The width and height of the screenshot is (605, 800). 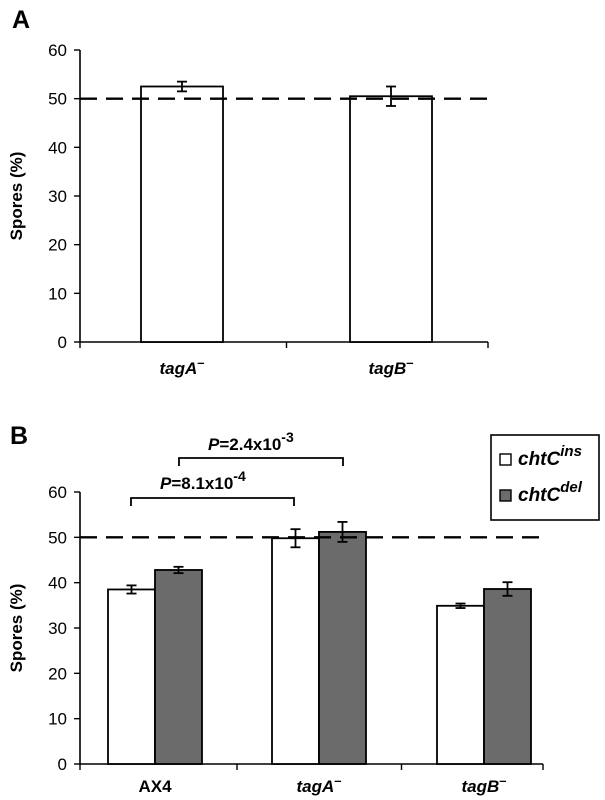 I want to click on panel-a-y-axis-label: Spores (%), so click(x=16, y=196).